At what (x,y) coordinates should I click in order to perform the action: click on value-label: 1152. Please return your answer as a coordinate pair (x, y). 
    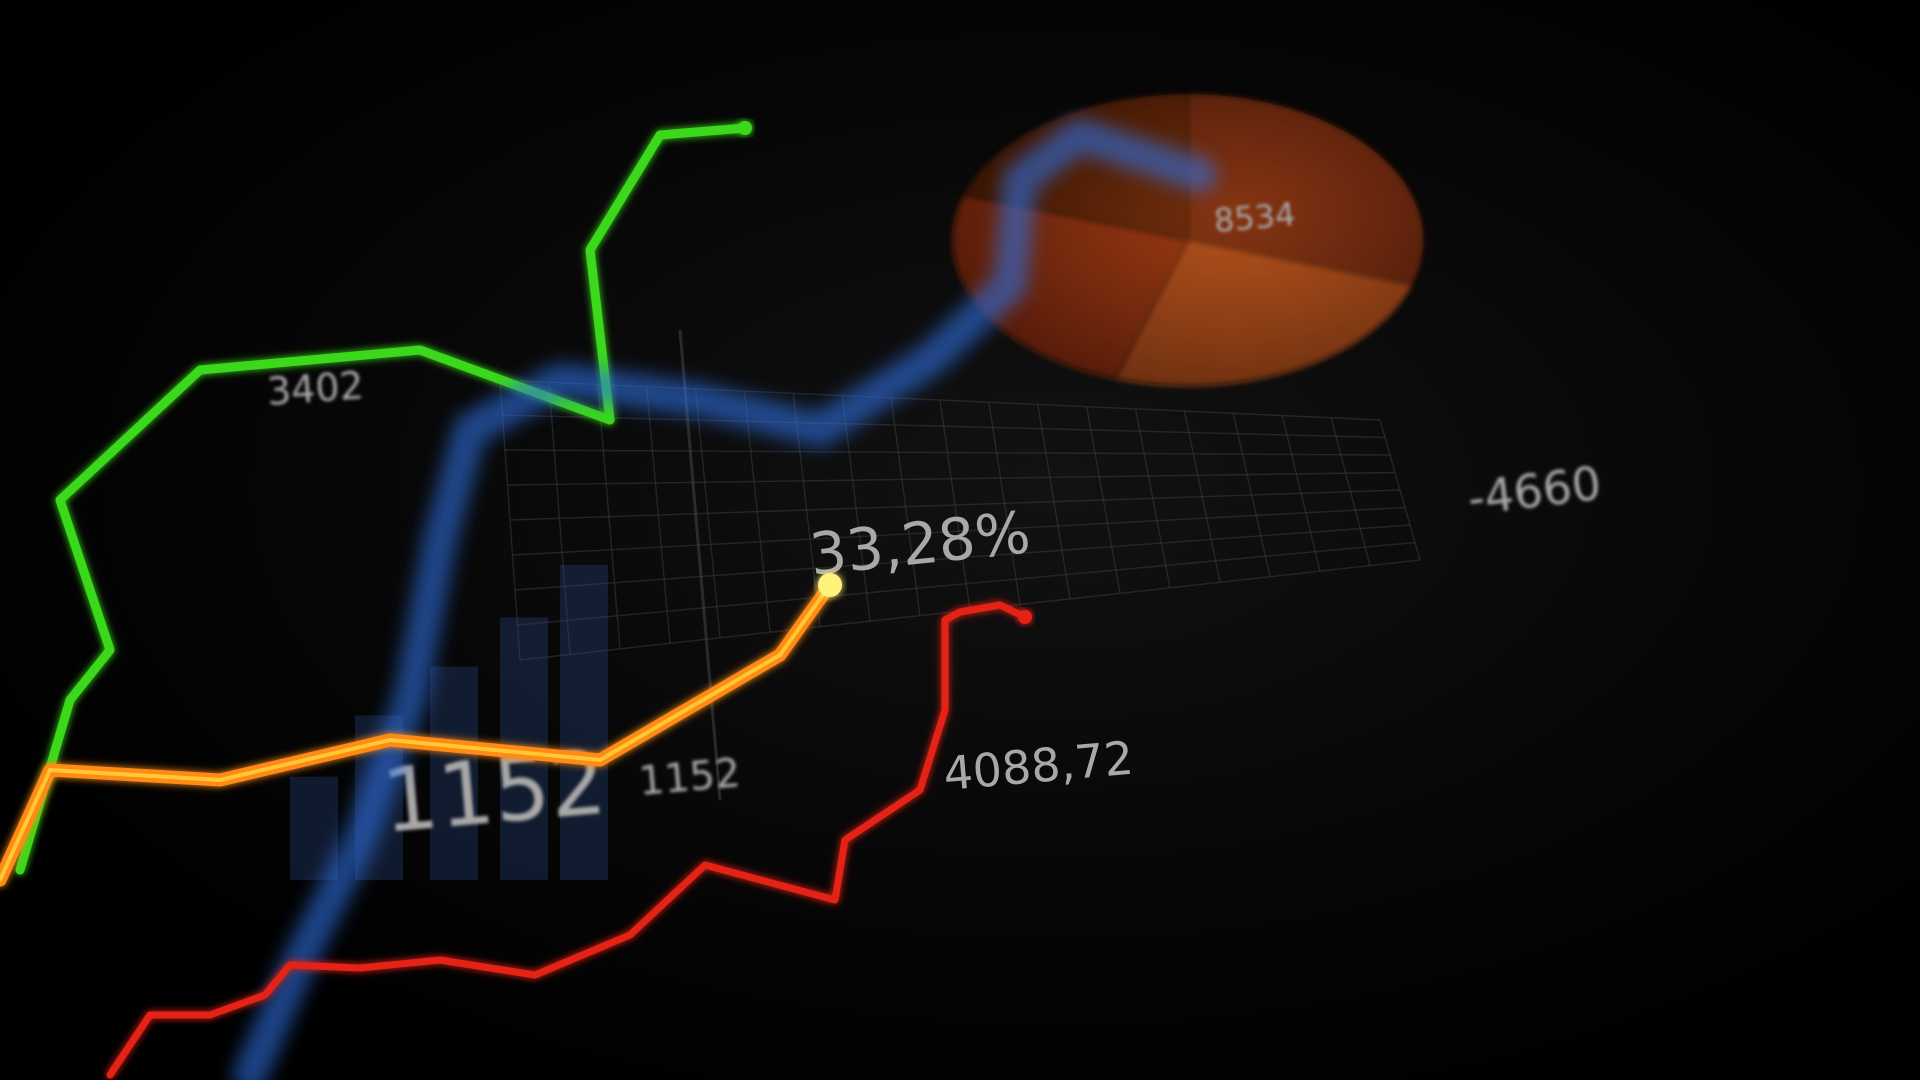
    Looking at the image, I should click on (689, 777).